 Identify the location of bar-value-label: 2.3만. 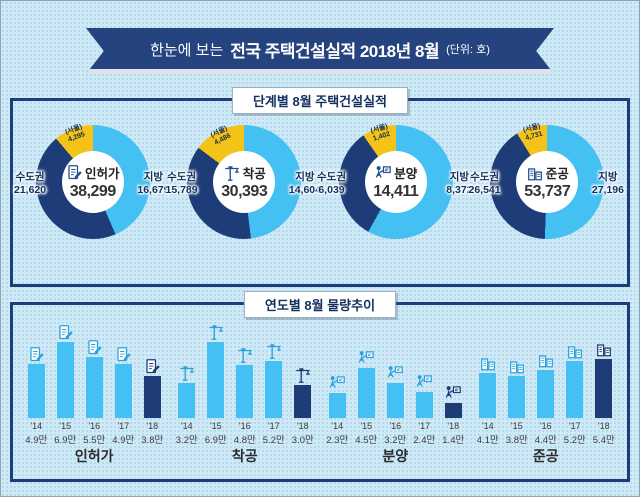
(337, 440).